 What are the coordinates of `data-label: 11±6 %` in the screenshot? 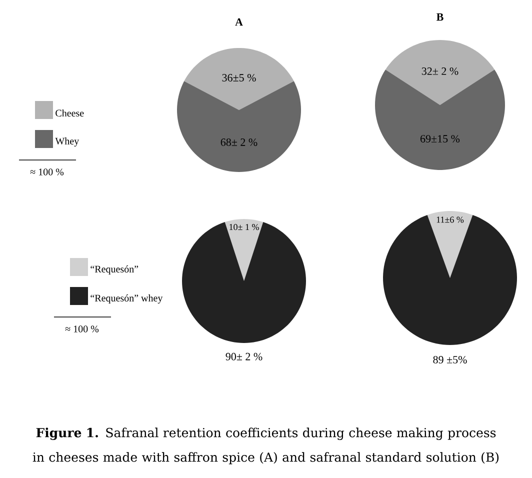 It's located at (450, 219).